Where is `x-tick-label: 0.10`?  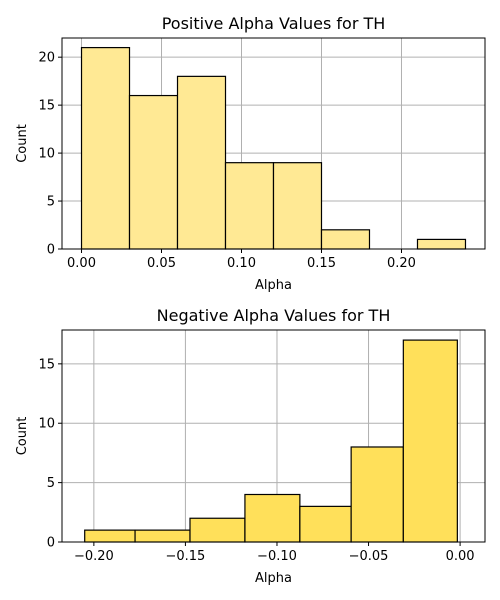
x-tick-label: 0.10 is located at coordinates (241, 263).